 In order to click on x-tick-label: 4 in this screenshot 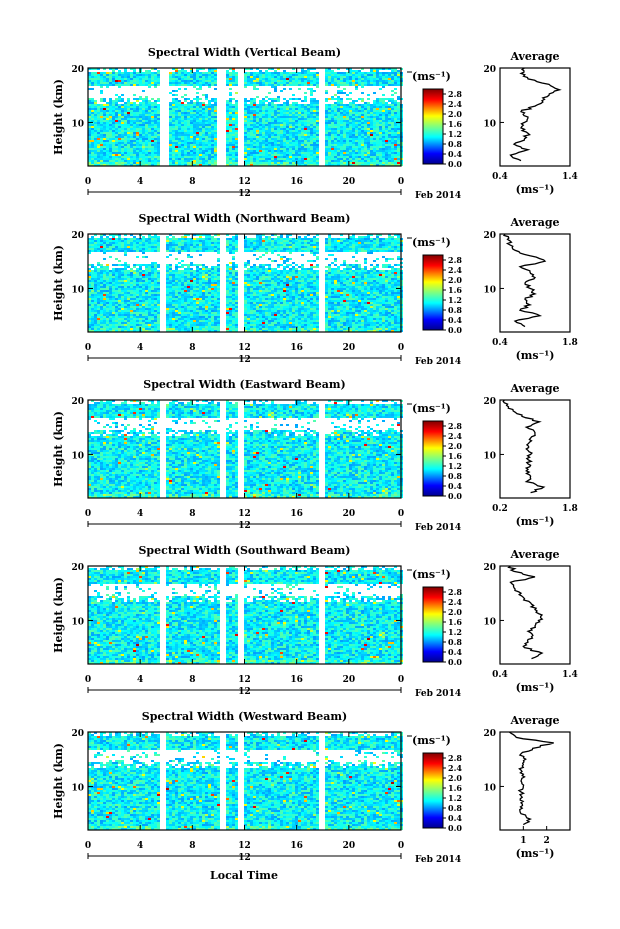, I will do `click(140, 182)`.